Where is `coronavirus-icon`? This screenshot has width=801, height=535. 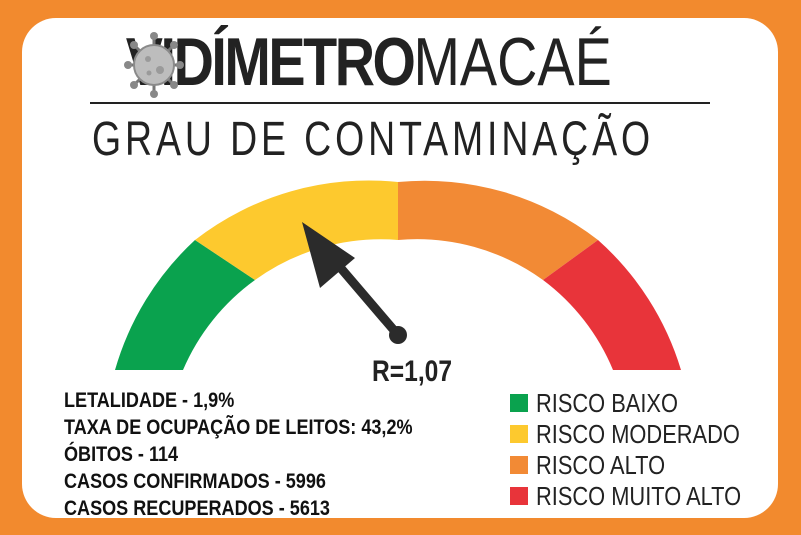 coronavirus-icon is located at coordinates (154, 65).